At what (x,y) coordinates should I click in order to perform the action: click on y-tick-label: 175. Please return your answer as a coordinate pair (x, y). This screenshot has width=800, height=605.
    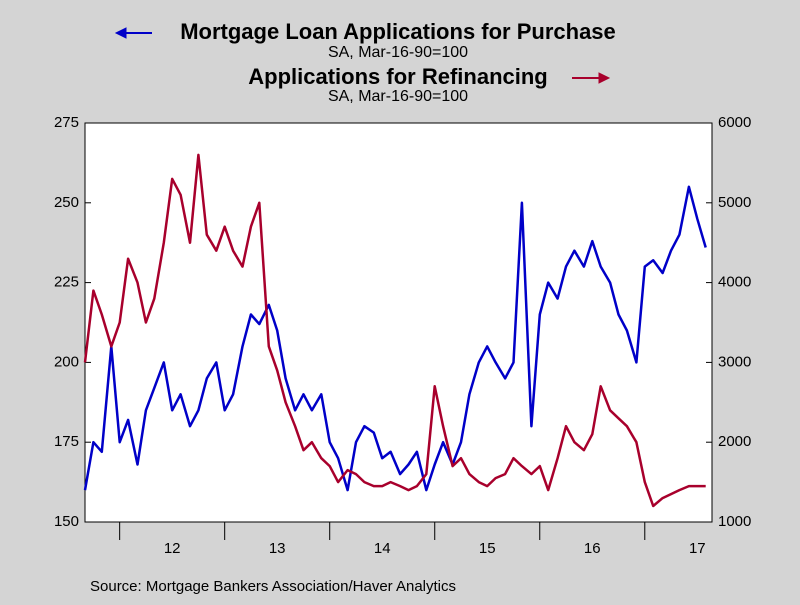
    Looking at the image, I should click on (66, 441).